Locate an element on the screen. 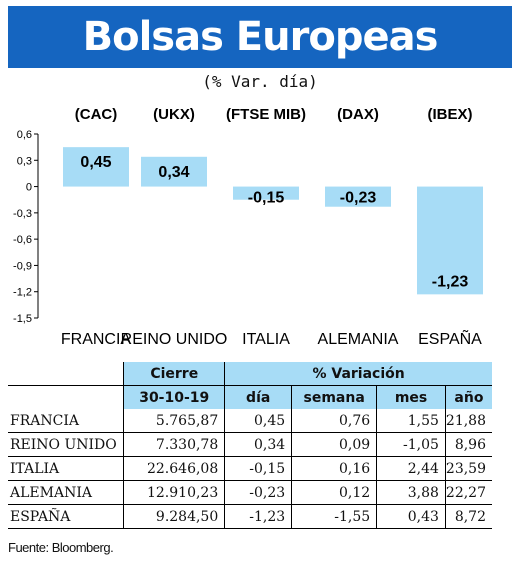 Image resolution: width=520 pixels, height=562 pixels. source-note: Fuente: Bloomberg. is located at coordinates (61, 547).